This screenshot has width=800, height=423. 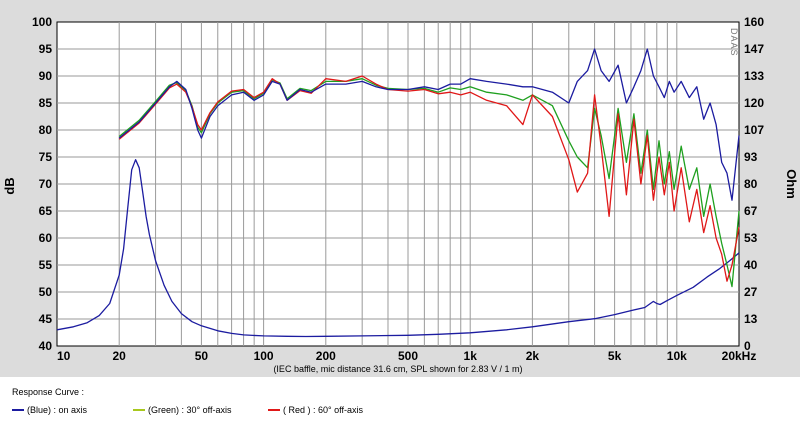 I want to click on legend-item-blue: (Blue) : on axis, so click(x=49, y=410).